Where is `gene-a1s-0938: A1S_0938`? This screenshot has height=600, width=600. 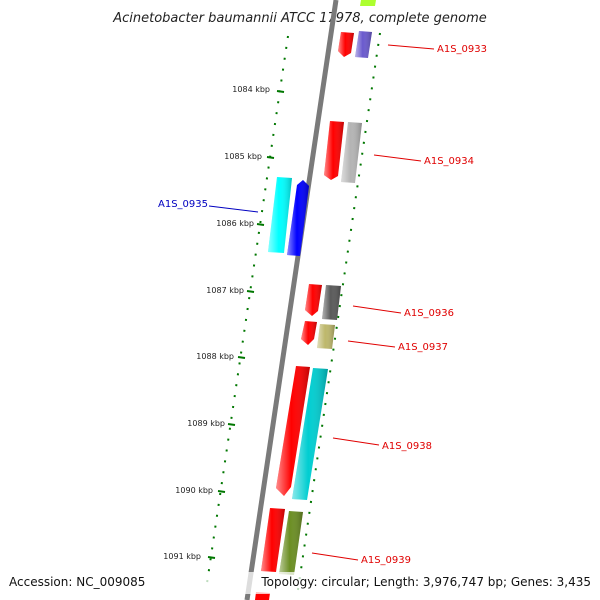
gene-a1s-0938: A1S_0938 is located at coordinates (354, 433).